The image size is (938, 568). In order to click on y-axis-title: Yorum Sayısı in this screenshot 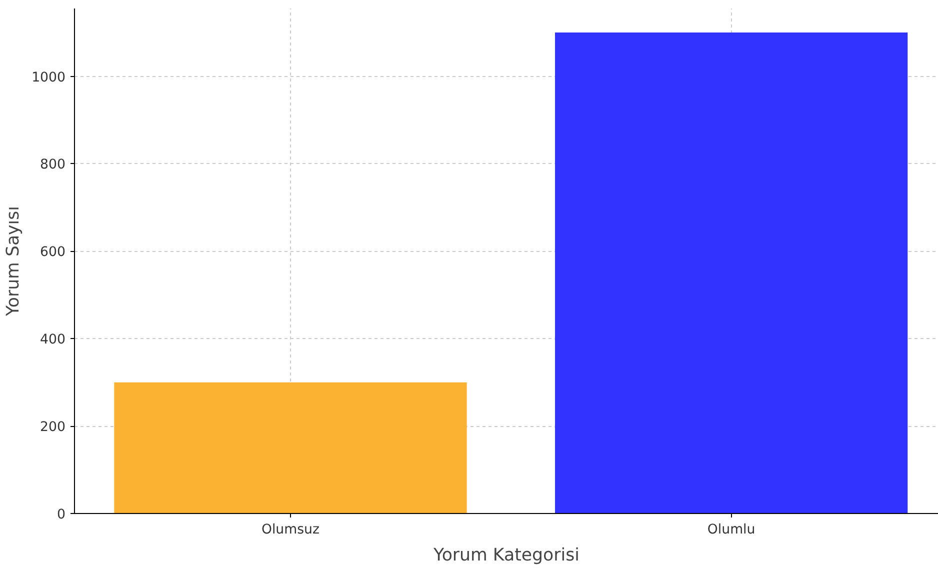, I will do `click(14, 261)`.